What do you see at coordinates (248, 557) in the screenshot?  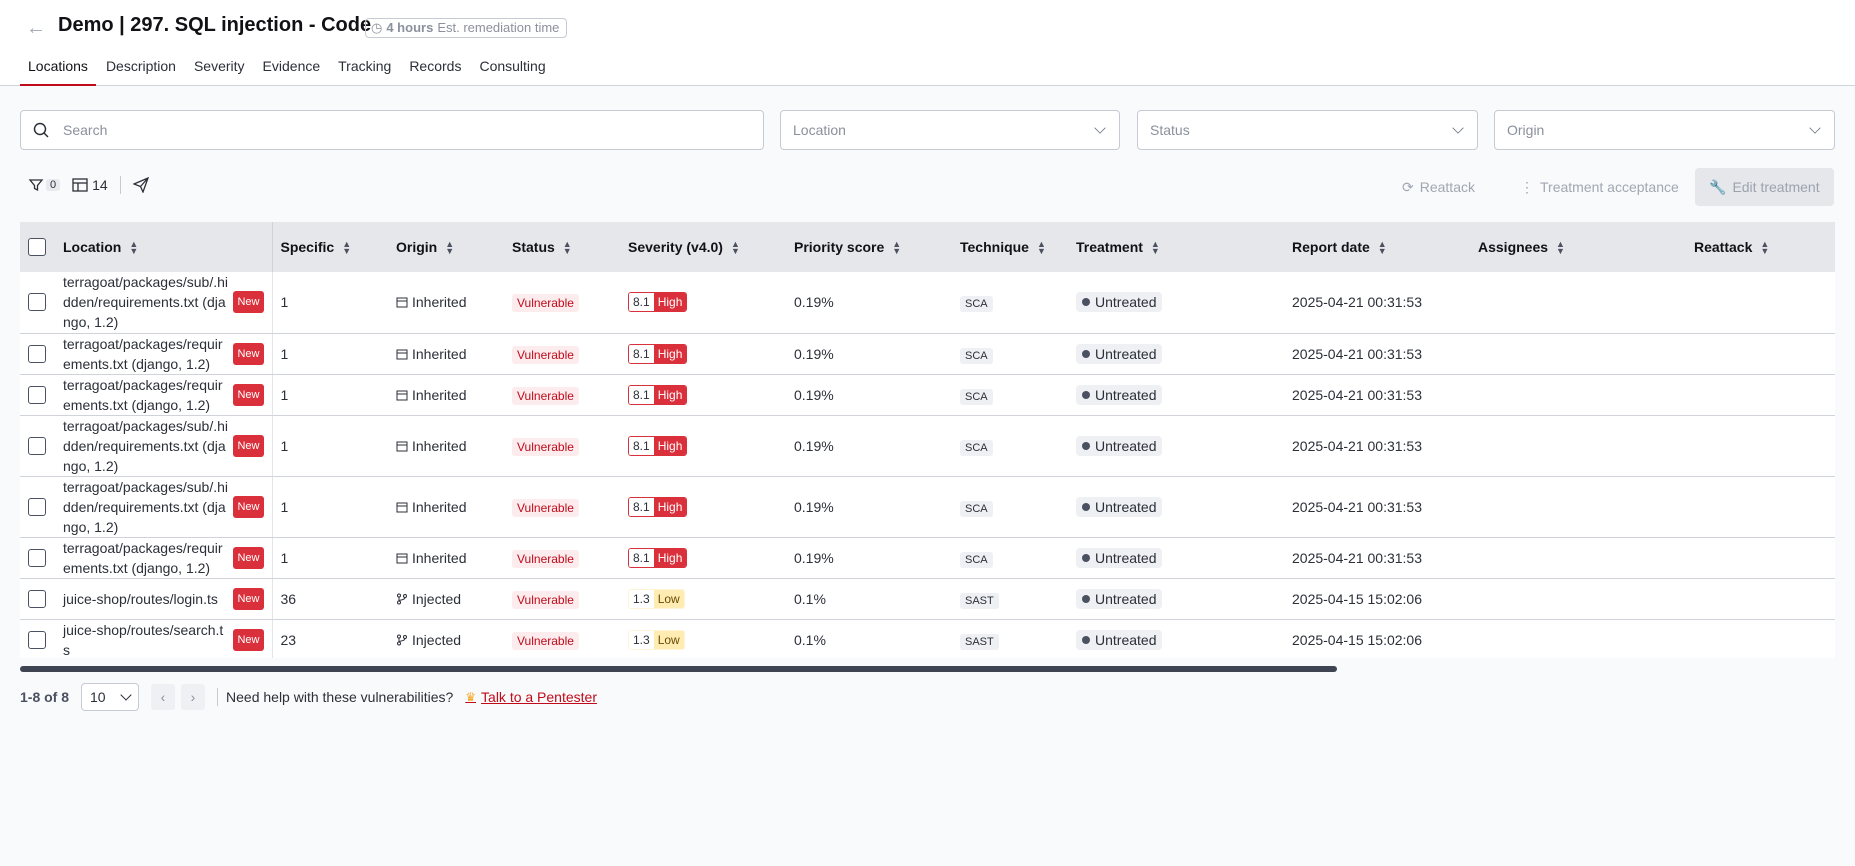 I see `new-badge: New` at bounding box center [248, 557].